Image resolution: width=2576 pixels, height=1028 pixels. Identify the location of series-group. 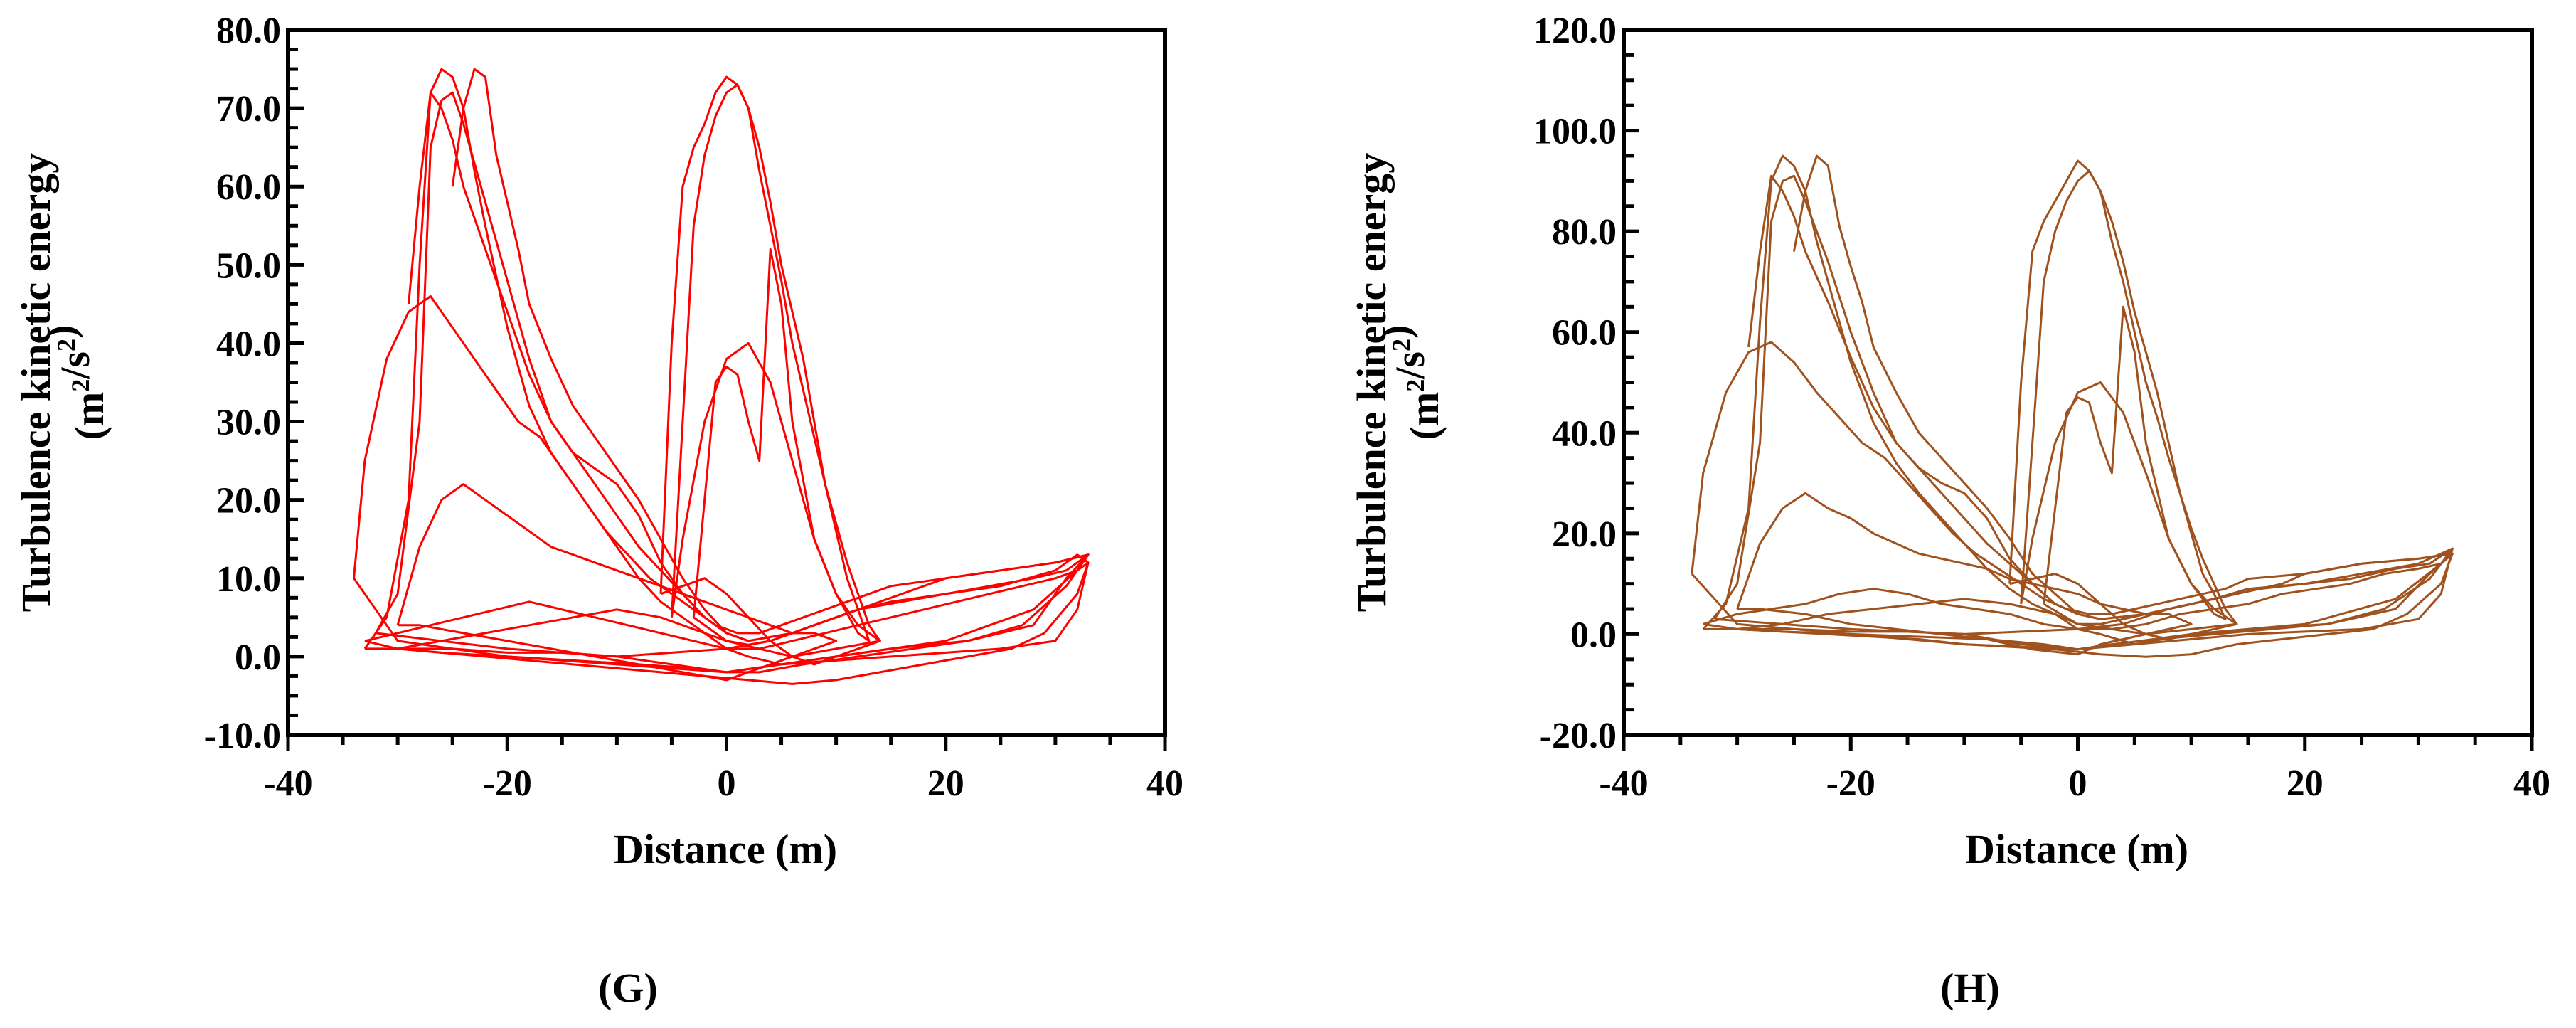
(2072, 406).